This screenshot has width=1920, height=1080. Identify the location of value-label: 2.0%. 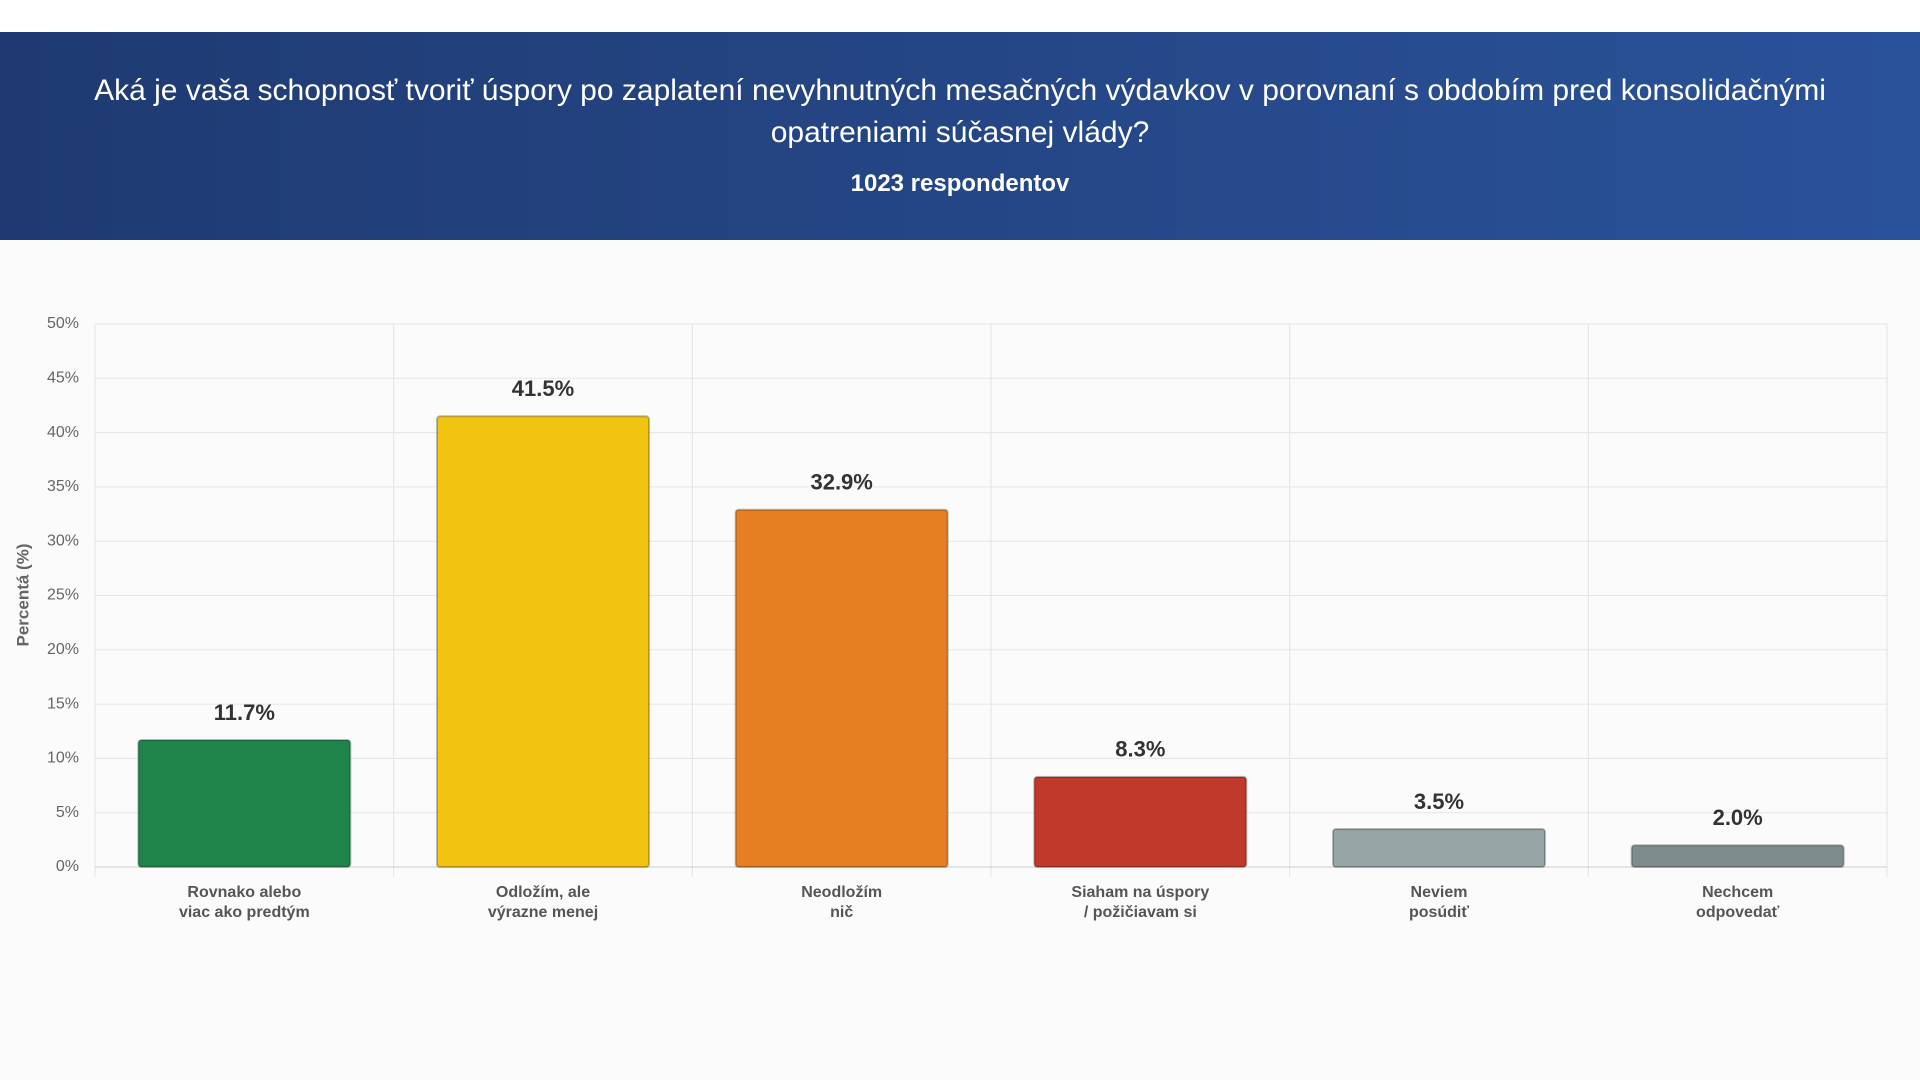
(1738, 817).